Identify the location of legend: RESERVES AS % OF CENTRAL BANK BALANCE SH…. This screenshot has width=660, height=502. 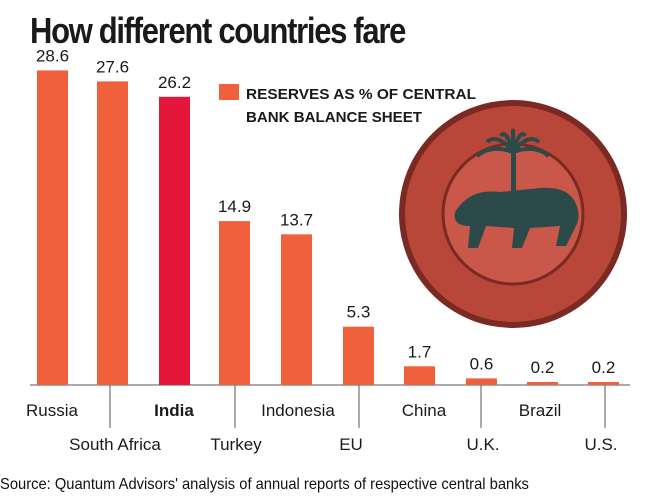
(347, 105).